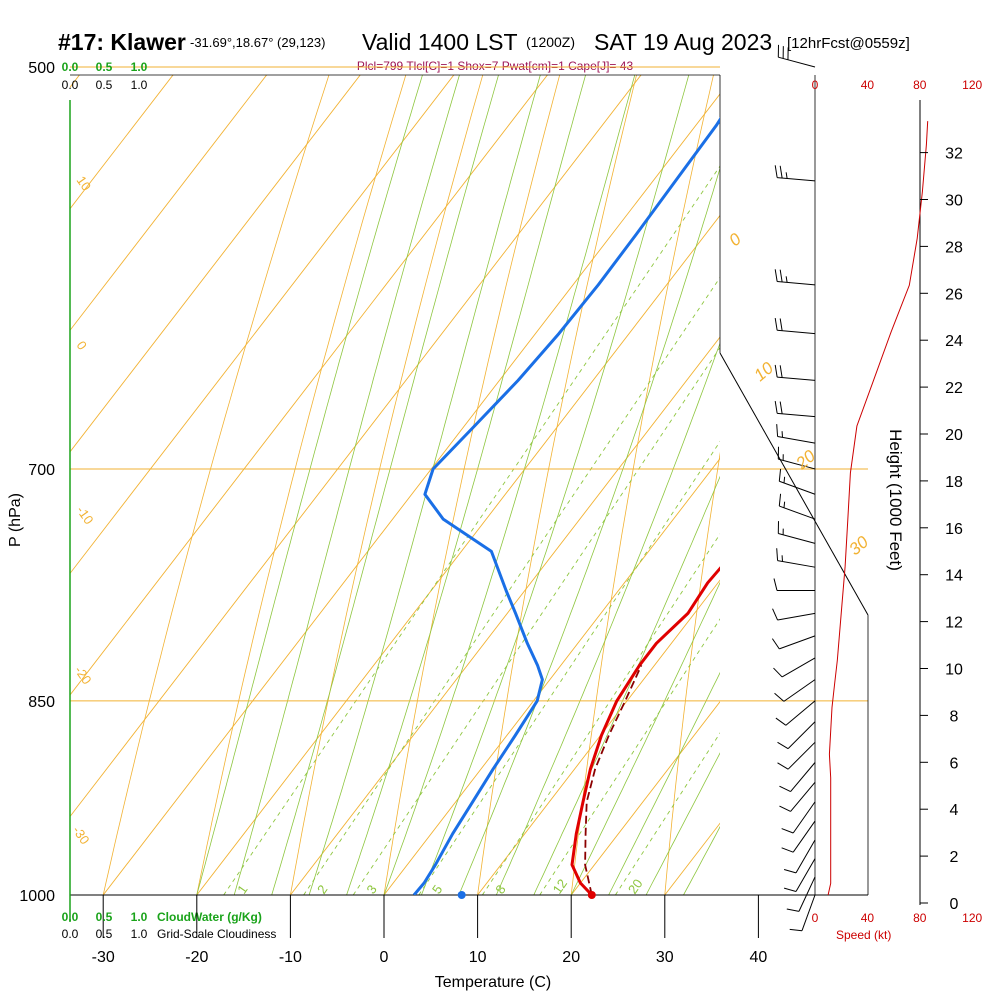 The width and height of the screenshot is (1000, 1000). Describe the element at coordinates (954, 435) in the screenshot. I see `height-tick-label: 20` at that location.